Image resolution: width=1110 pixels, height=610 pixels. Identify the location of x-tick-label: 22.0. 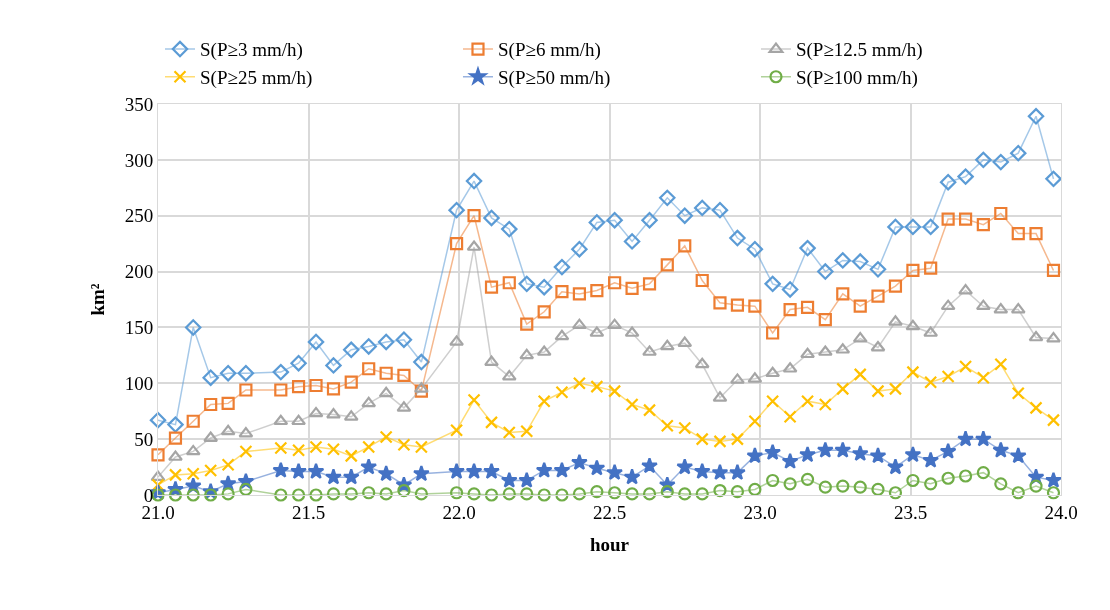
(459, 512).